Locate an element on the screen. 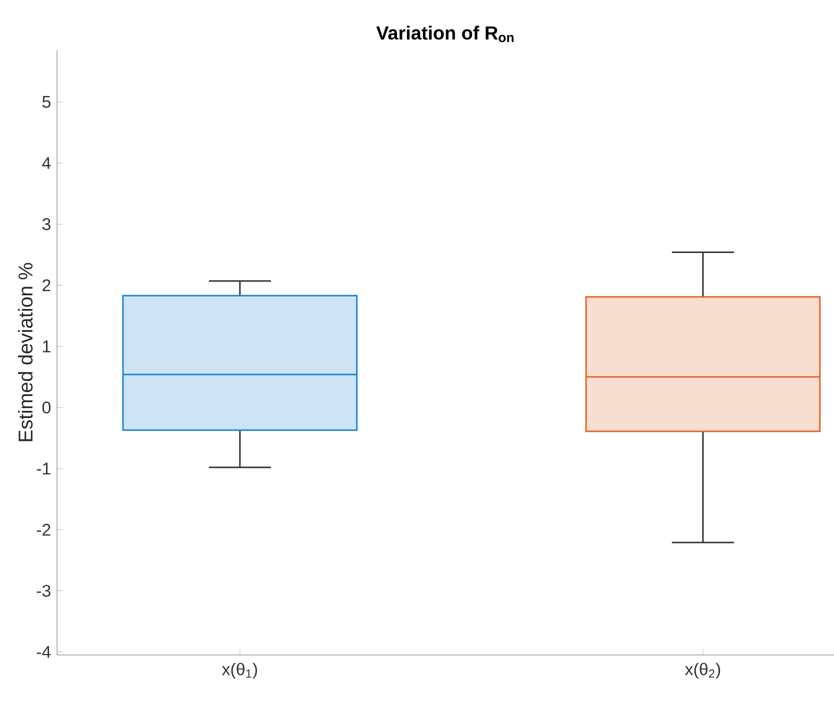 The width and height of the screenshot is (834, 702). y-tick-label: 1 is located at coordinates (46, 346).